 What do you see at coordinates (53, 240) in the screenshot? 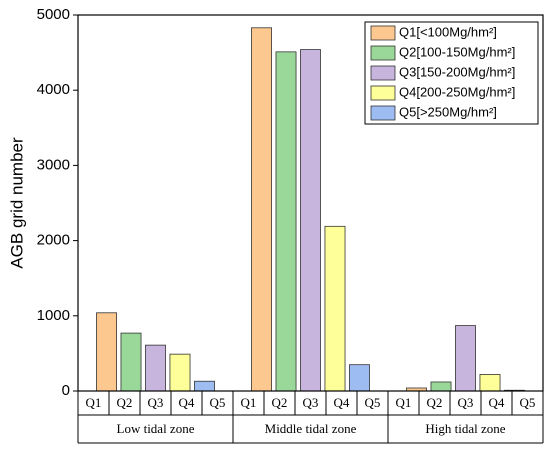
I see `y-tick-label: 2000` at bounding box center [53, 240].